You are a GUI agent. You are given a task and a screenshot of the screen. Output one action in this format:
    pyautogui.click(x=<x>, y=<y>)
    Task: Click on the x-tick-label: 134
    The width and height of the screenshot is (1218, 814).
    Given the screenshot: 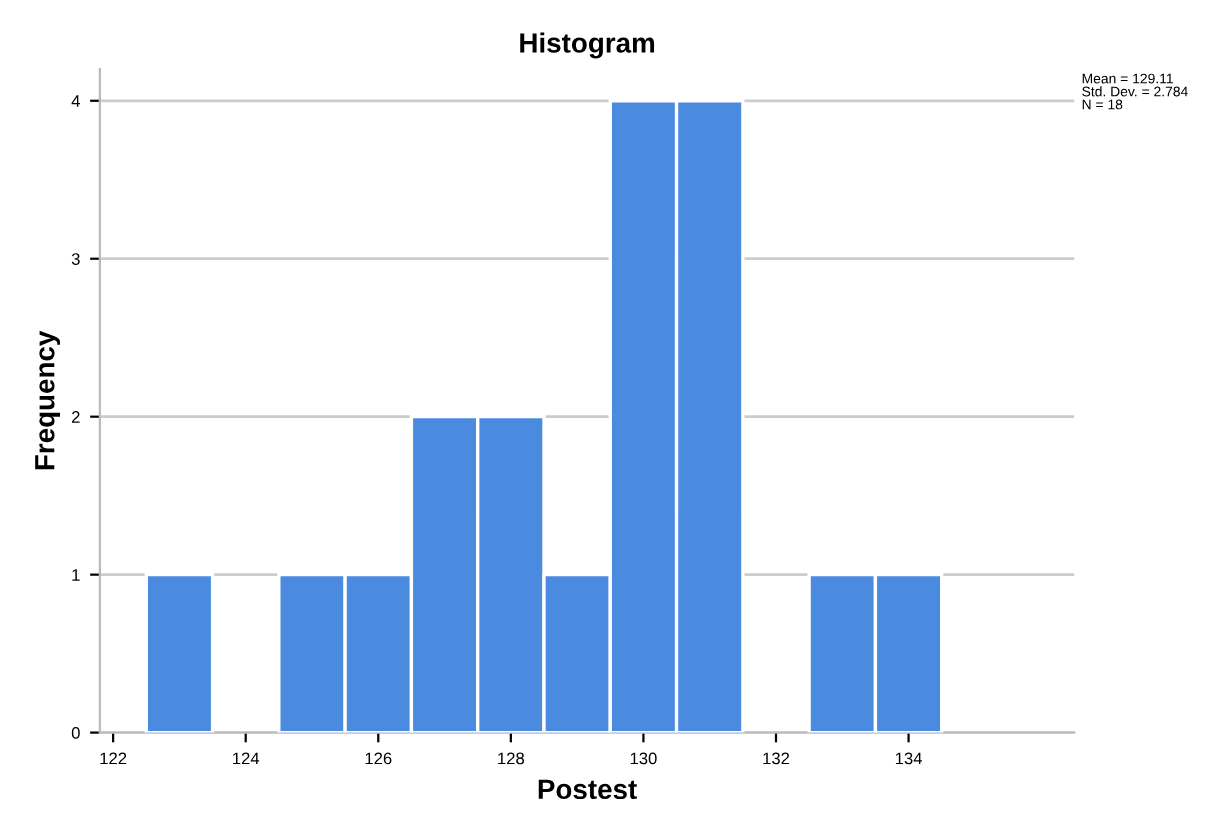 What is the action you would take?
    pyautogui.click(x=908, y=758)
    